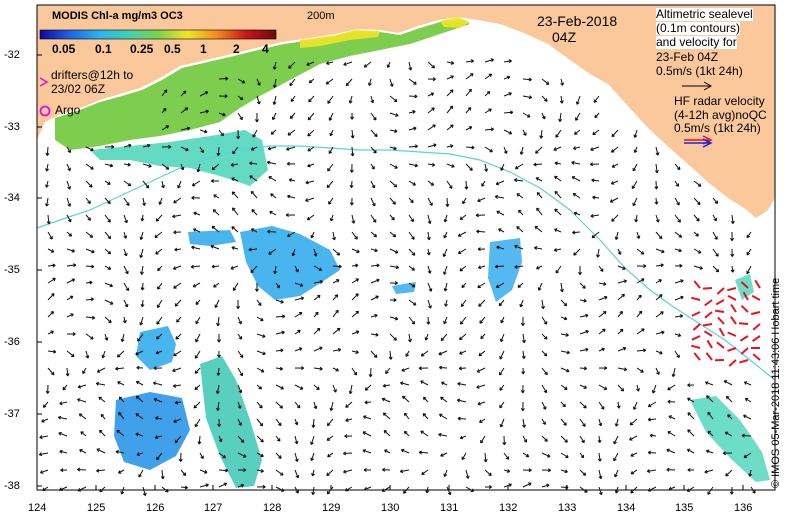 The image size is (800, 520). What do you see at coordinates (744, 287) in the screenshot?
I see `chlorophyll-blob` at bounding box center [744, 287].